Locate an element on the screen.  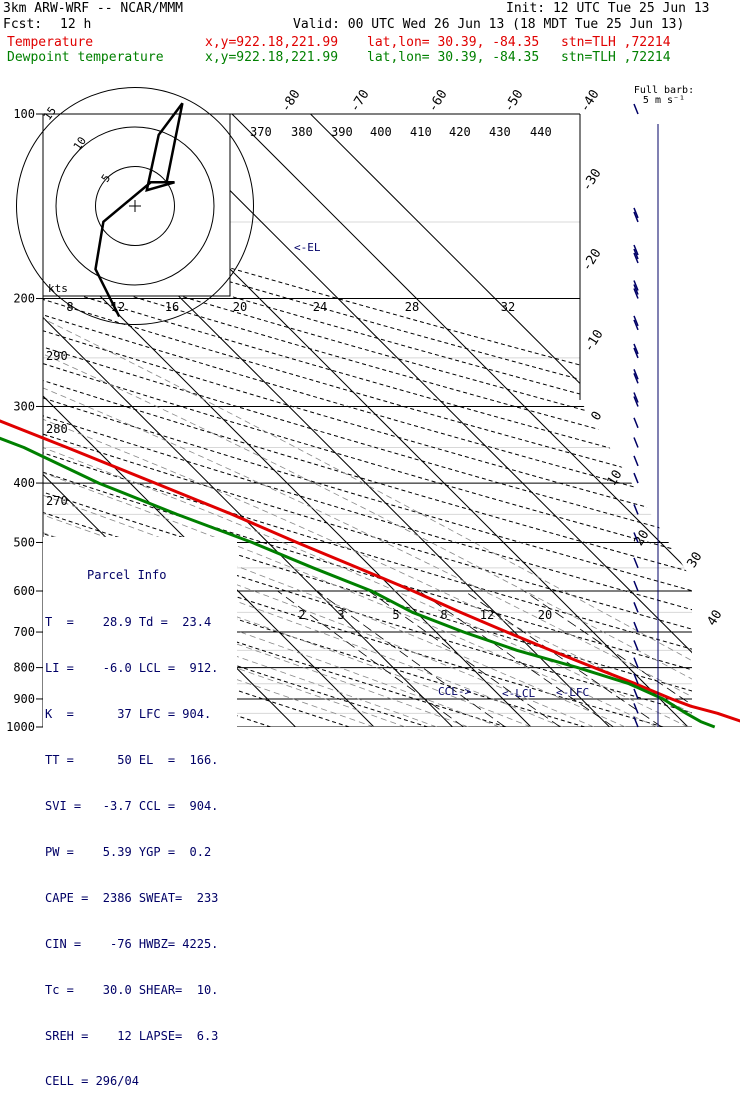
hodograph-axis-label: 24 is located at coordinates (320, 307).